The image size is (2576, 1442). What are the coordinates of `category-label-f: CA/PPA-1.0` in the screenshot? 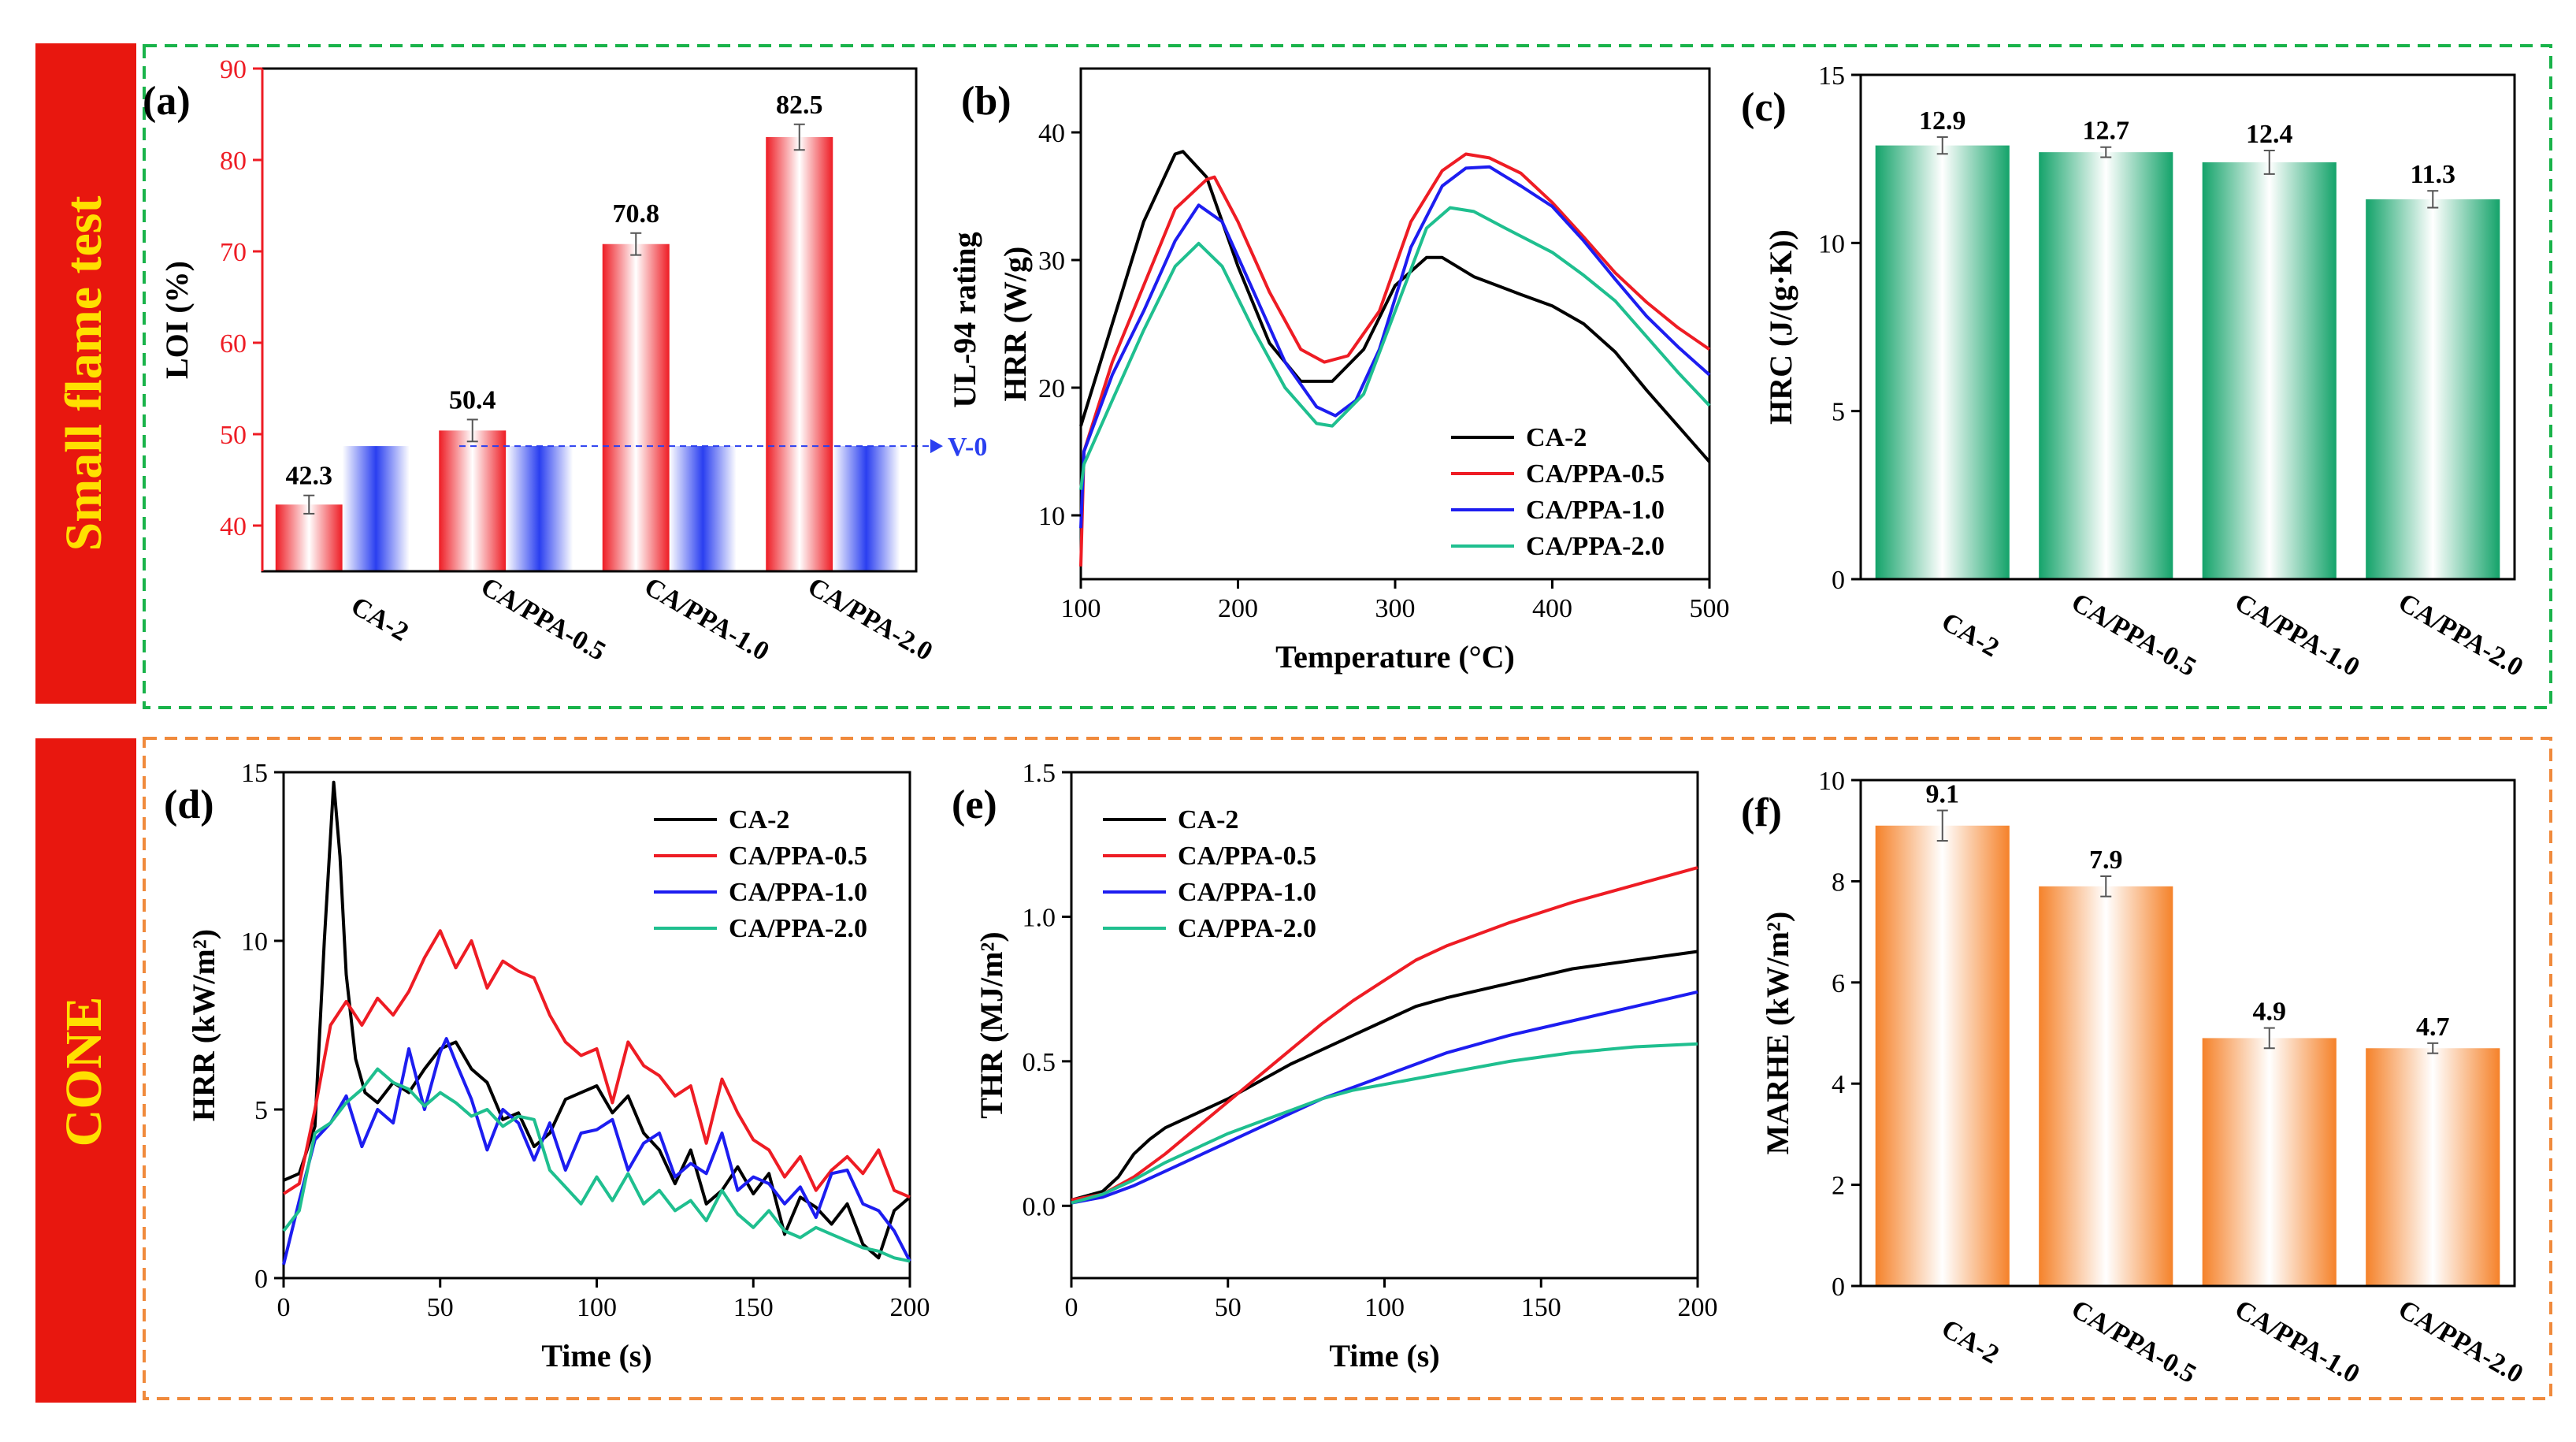 It's located at (2297, 1342).